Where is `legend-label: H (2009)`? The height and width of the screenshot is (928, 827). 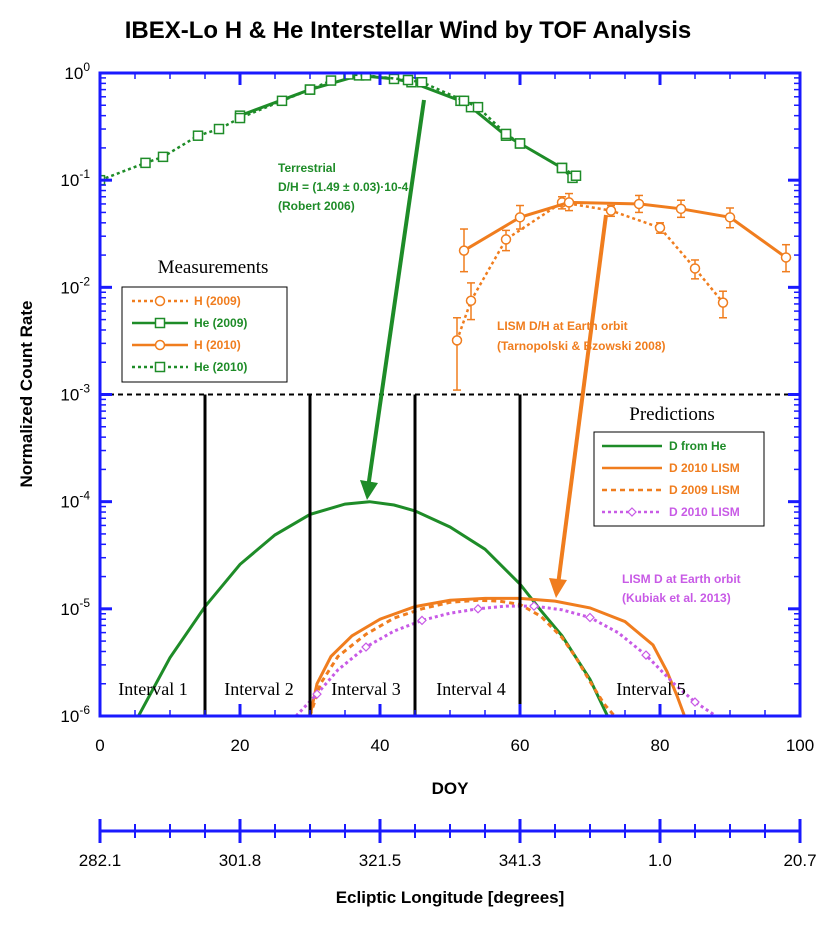
legend-label: H (2009) is located at coordinates (217, 301).